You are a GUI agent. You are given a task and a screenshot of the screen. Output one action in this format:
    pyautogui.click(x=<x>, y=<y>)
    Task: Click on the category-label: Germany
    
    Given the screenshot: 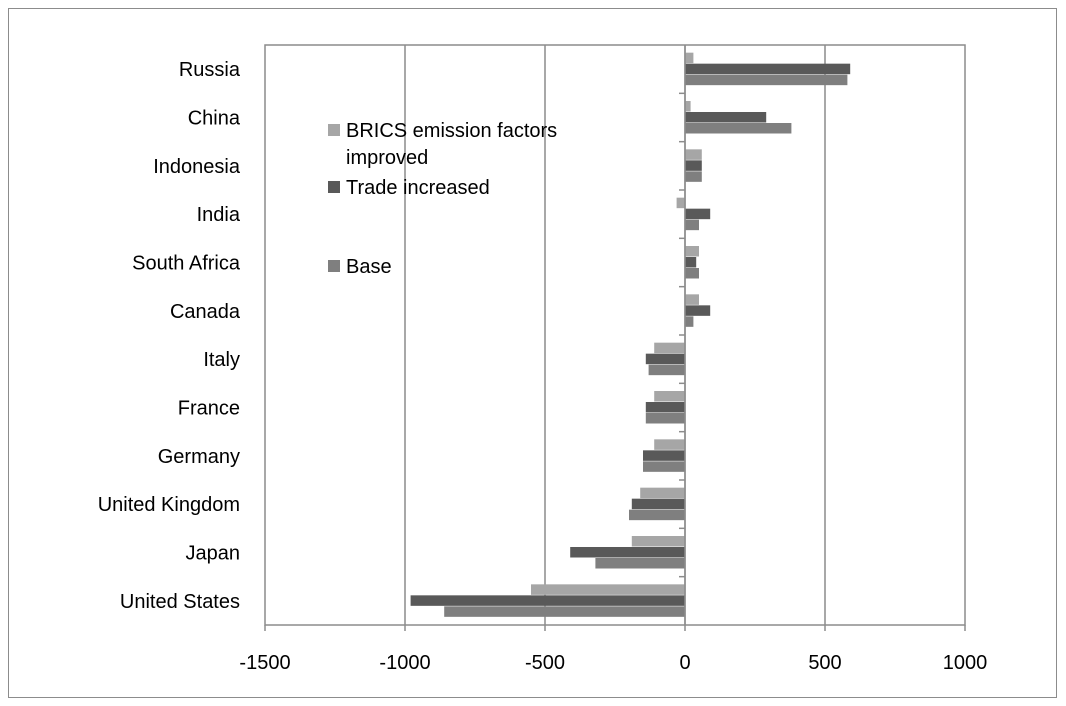 What is the action you would take?
    pyautogui.click(x=199, y=457)
    